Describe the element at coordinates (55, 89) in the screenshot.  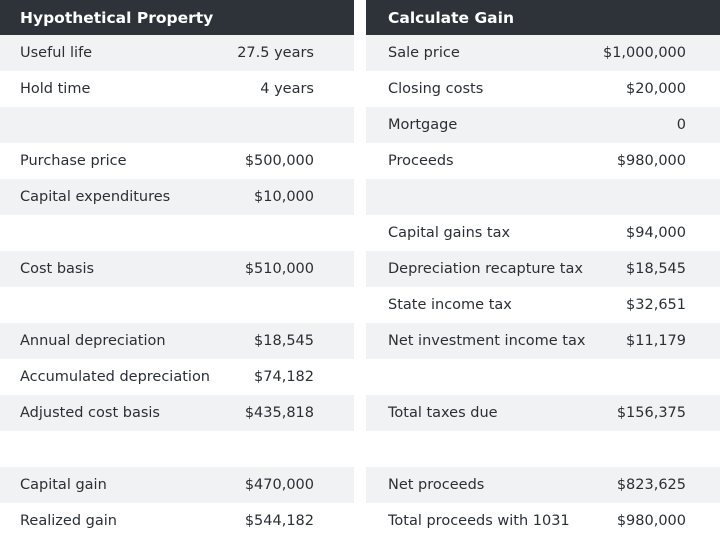
I see `row-label: Hold time` at that location.